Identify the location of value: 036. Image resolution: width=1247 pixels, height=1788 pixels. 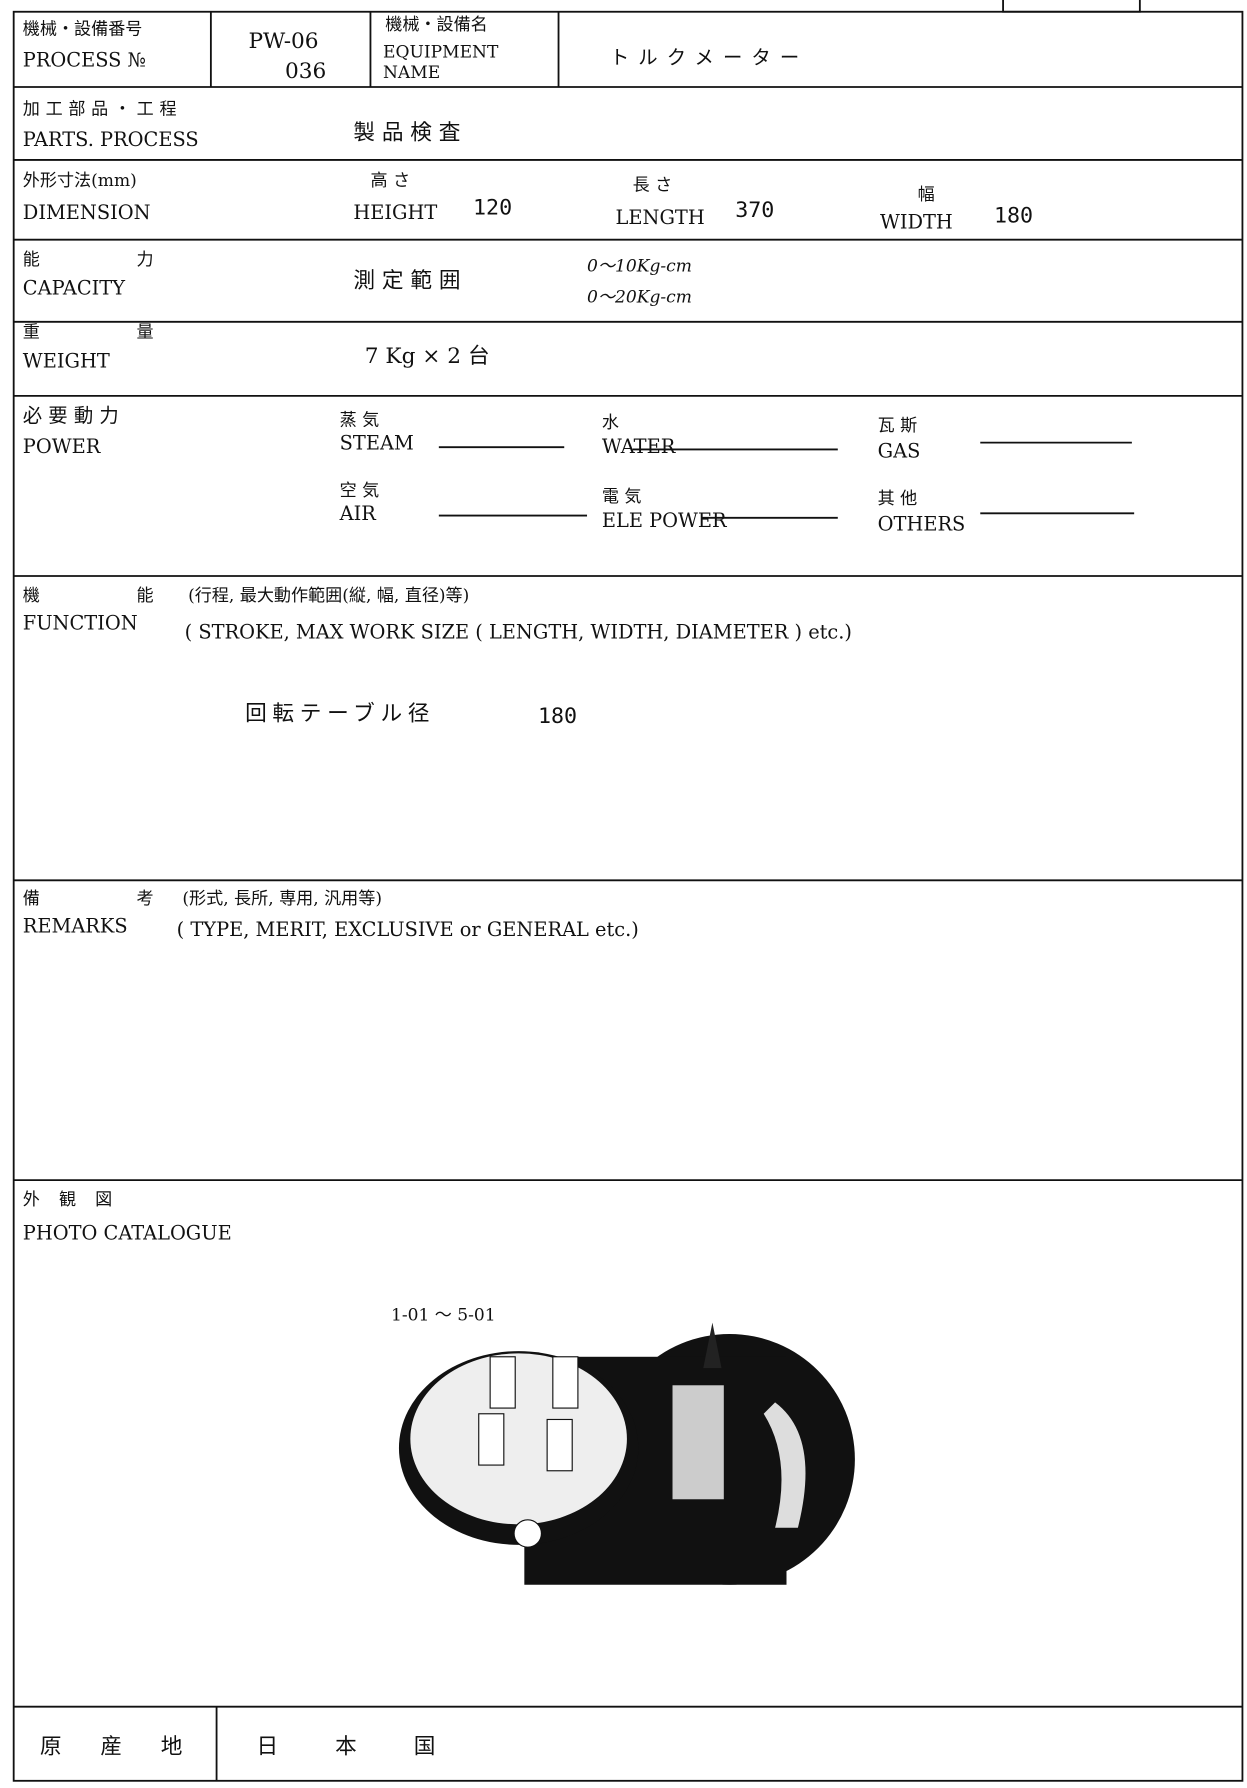
(305, 71).